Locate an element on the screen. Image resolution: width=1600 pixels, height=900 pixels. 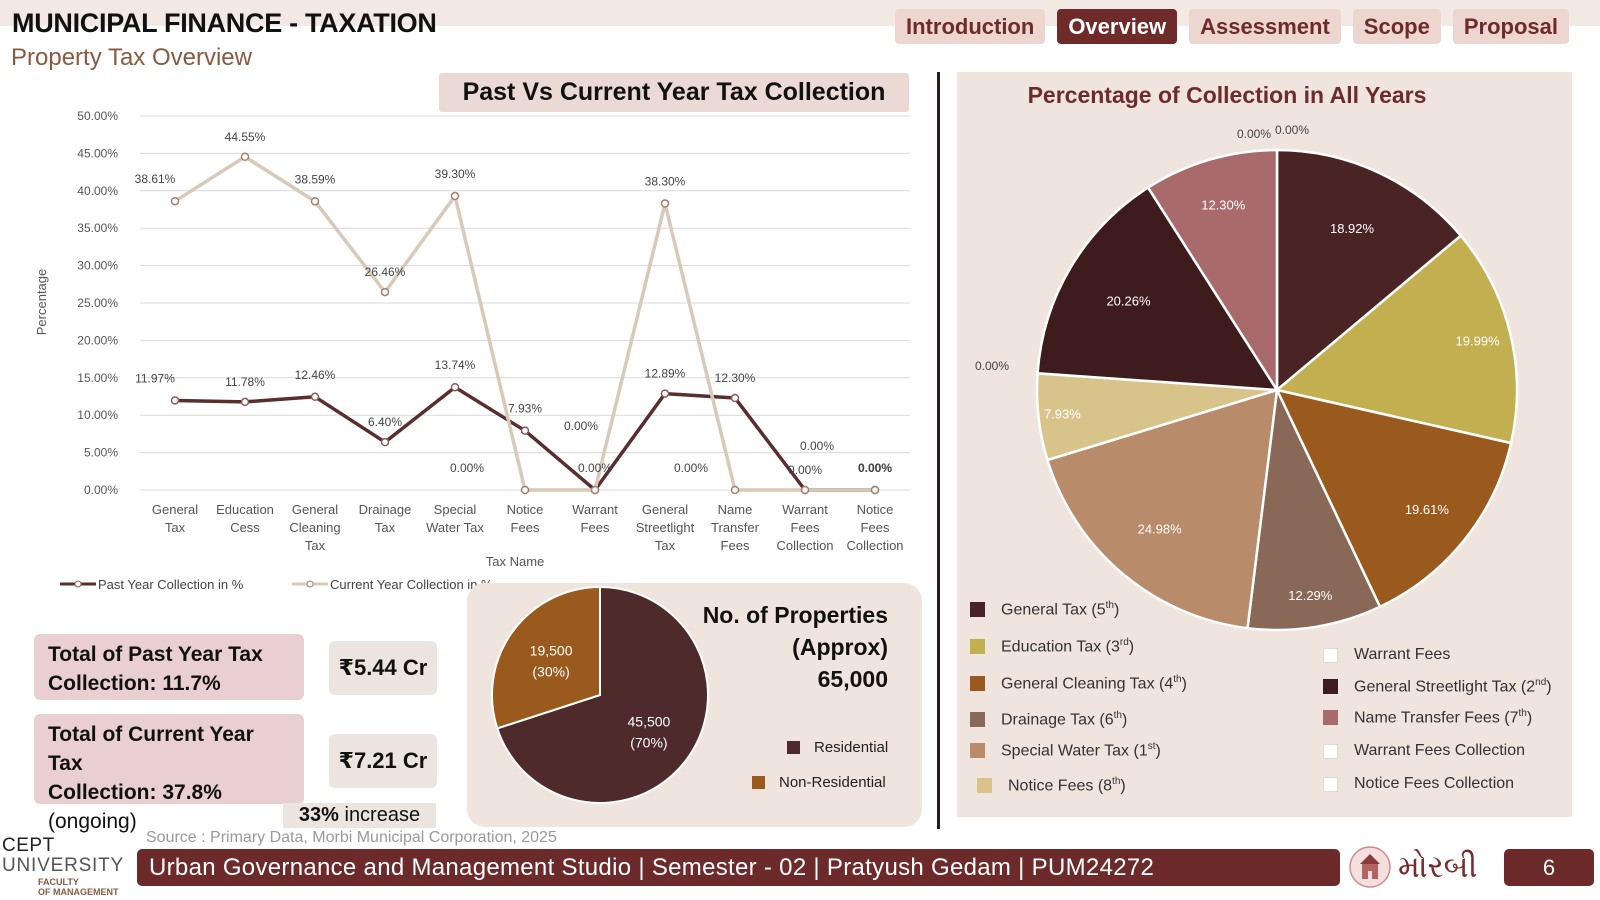
pie-legend-label: Notice Fees (8th) is located at coordinates (1067, 785).